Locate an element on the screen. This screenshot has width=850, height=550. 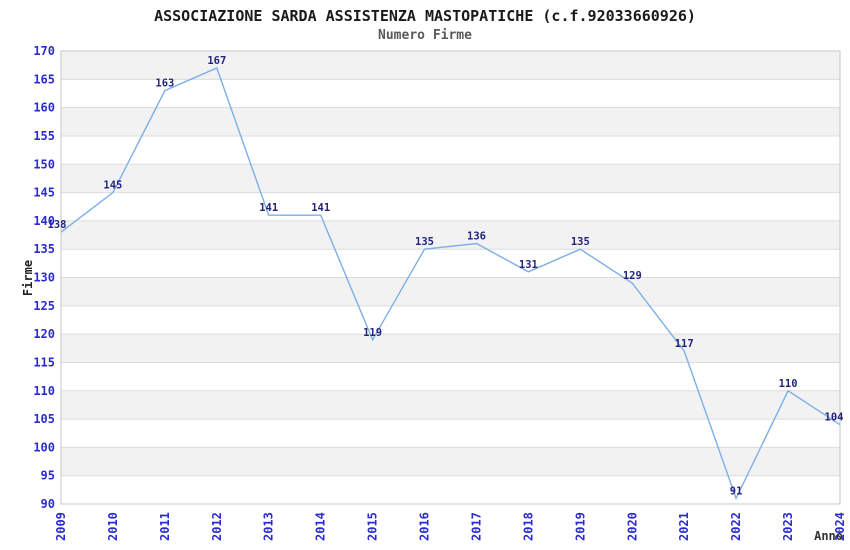
y-tick-label: 165 is located at coordinates (44, 79).